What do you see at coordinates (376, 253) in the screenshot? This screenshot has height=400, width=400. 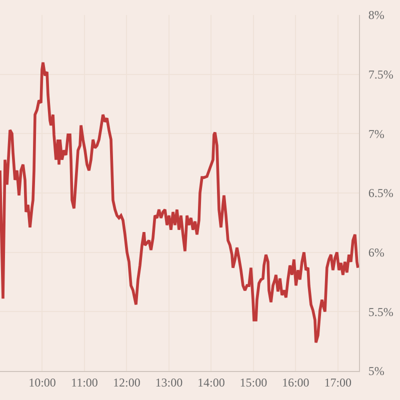 I see `y-tick-label: 6%` at bounding box center [376, 253].